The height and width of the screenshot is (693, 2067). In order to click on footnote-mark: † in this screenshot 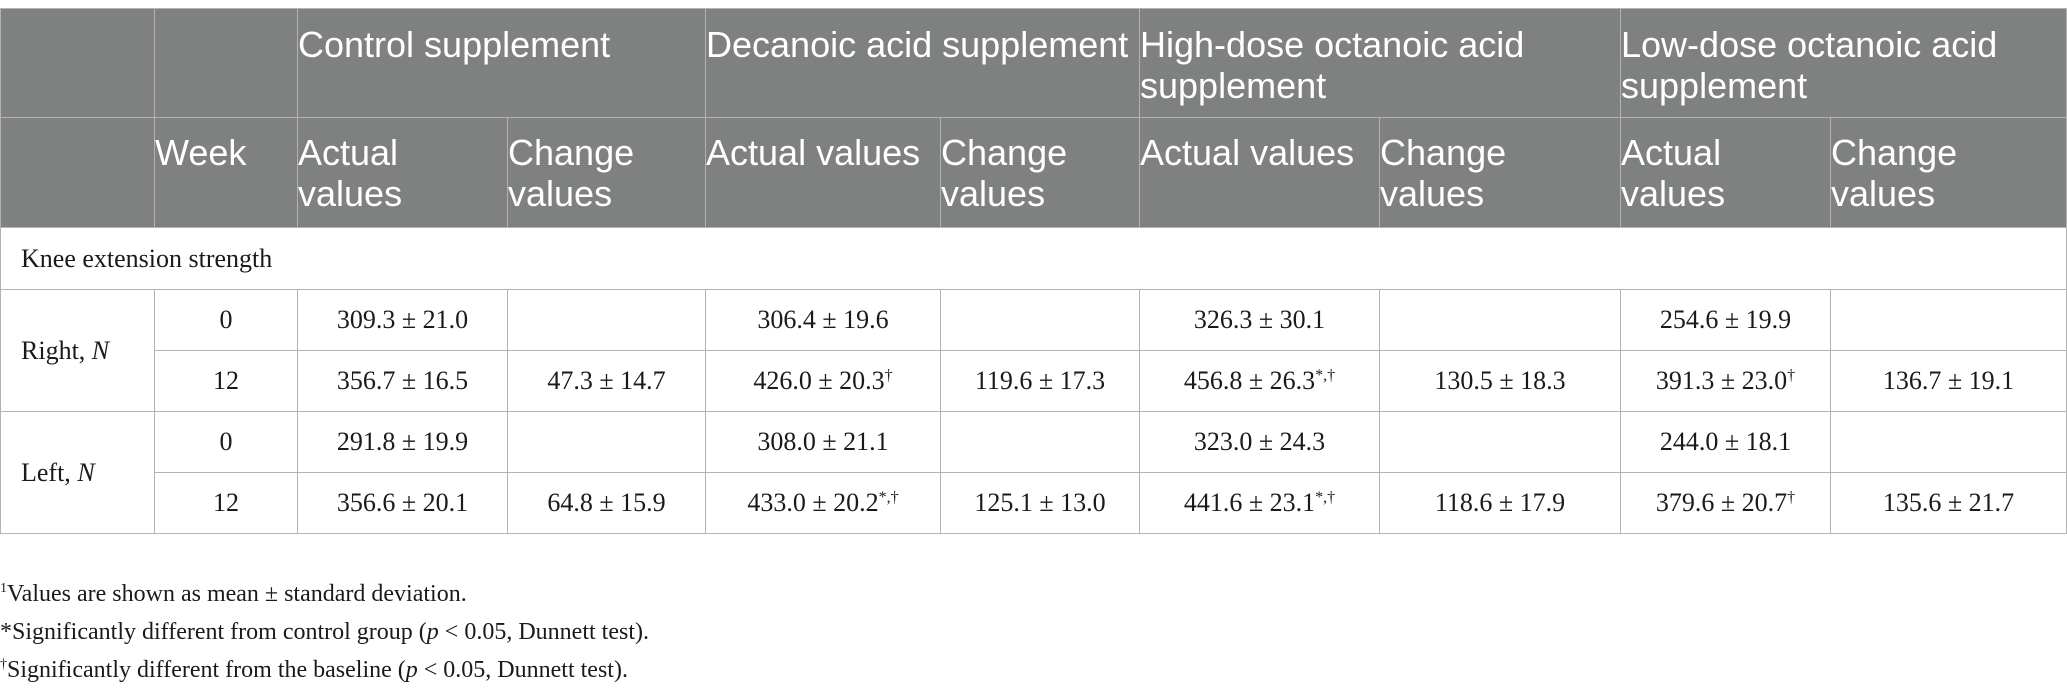, I will do `click(3, 664)`.